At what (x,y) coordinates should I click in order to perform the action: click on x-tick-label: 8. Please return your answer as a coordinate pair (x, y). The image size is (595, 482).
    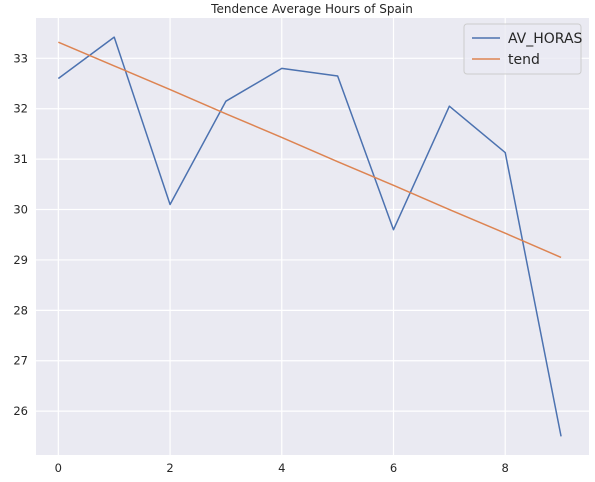
    Looking at the image, I should click on (505, 468).